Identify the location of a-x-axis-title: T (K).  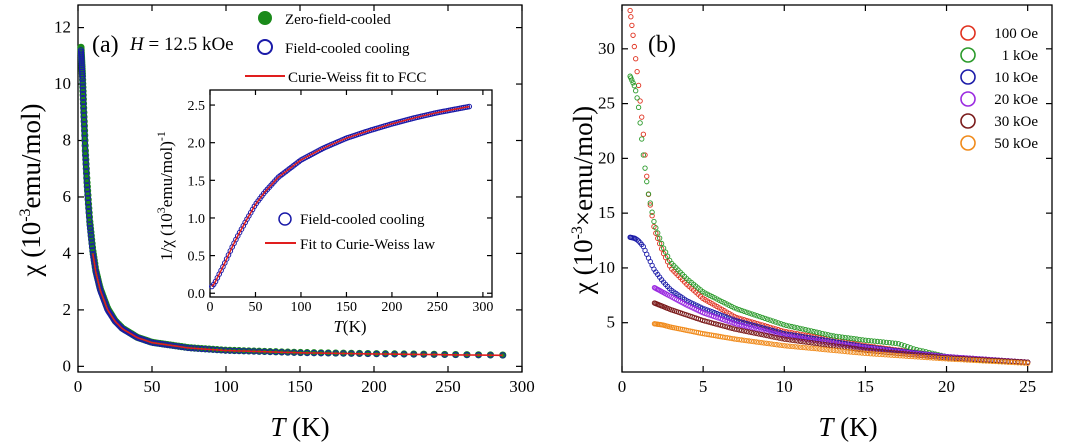
(299, 427).